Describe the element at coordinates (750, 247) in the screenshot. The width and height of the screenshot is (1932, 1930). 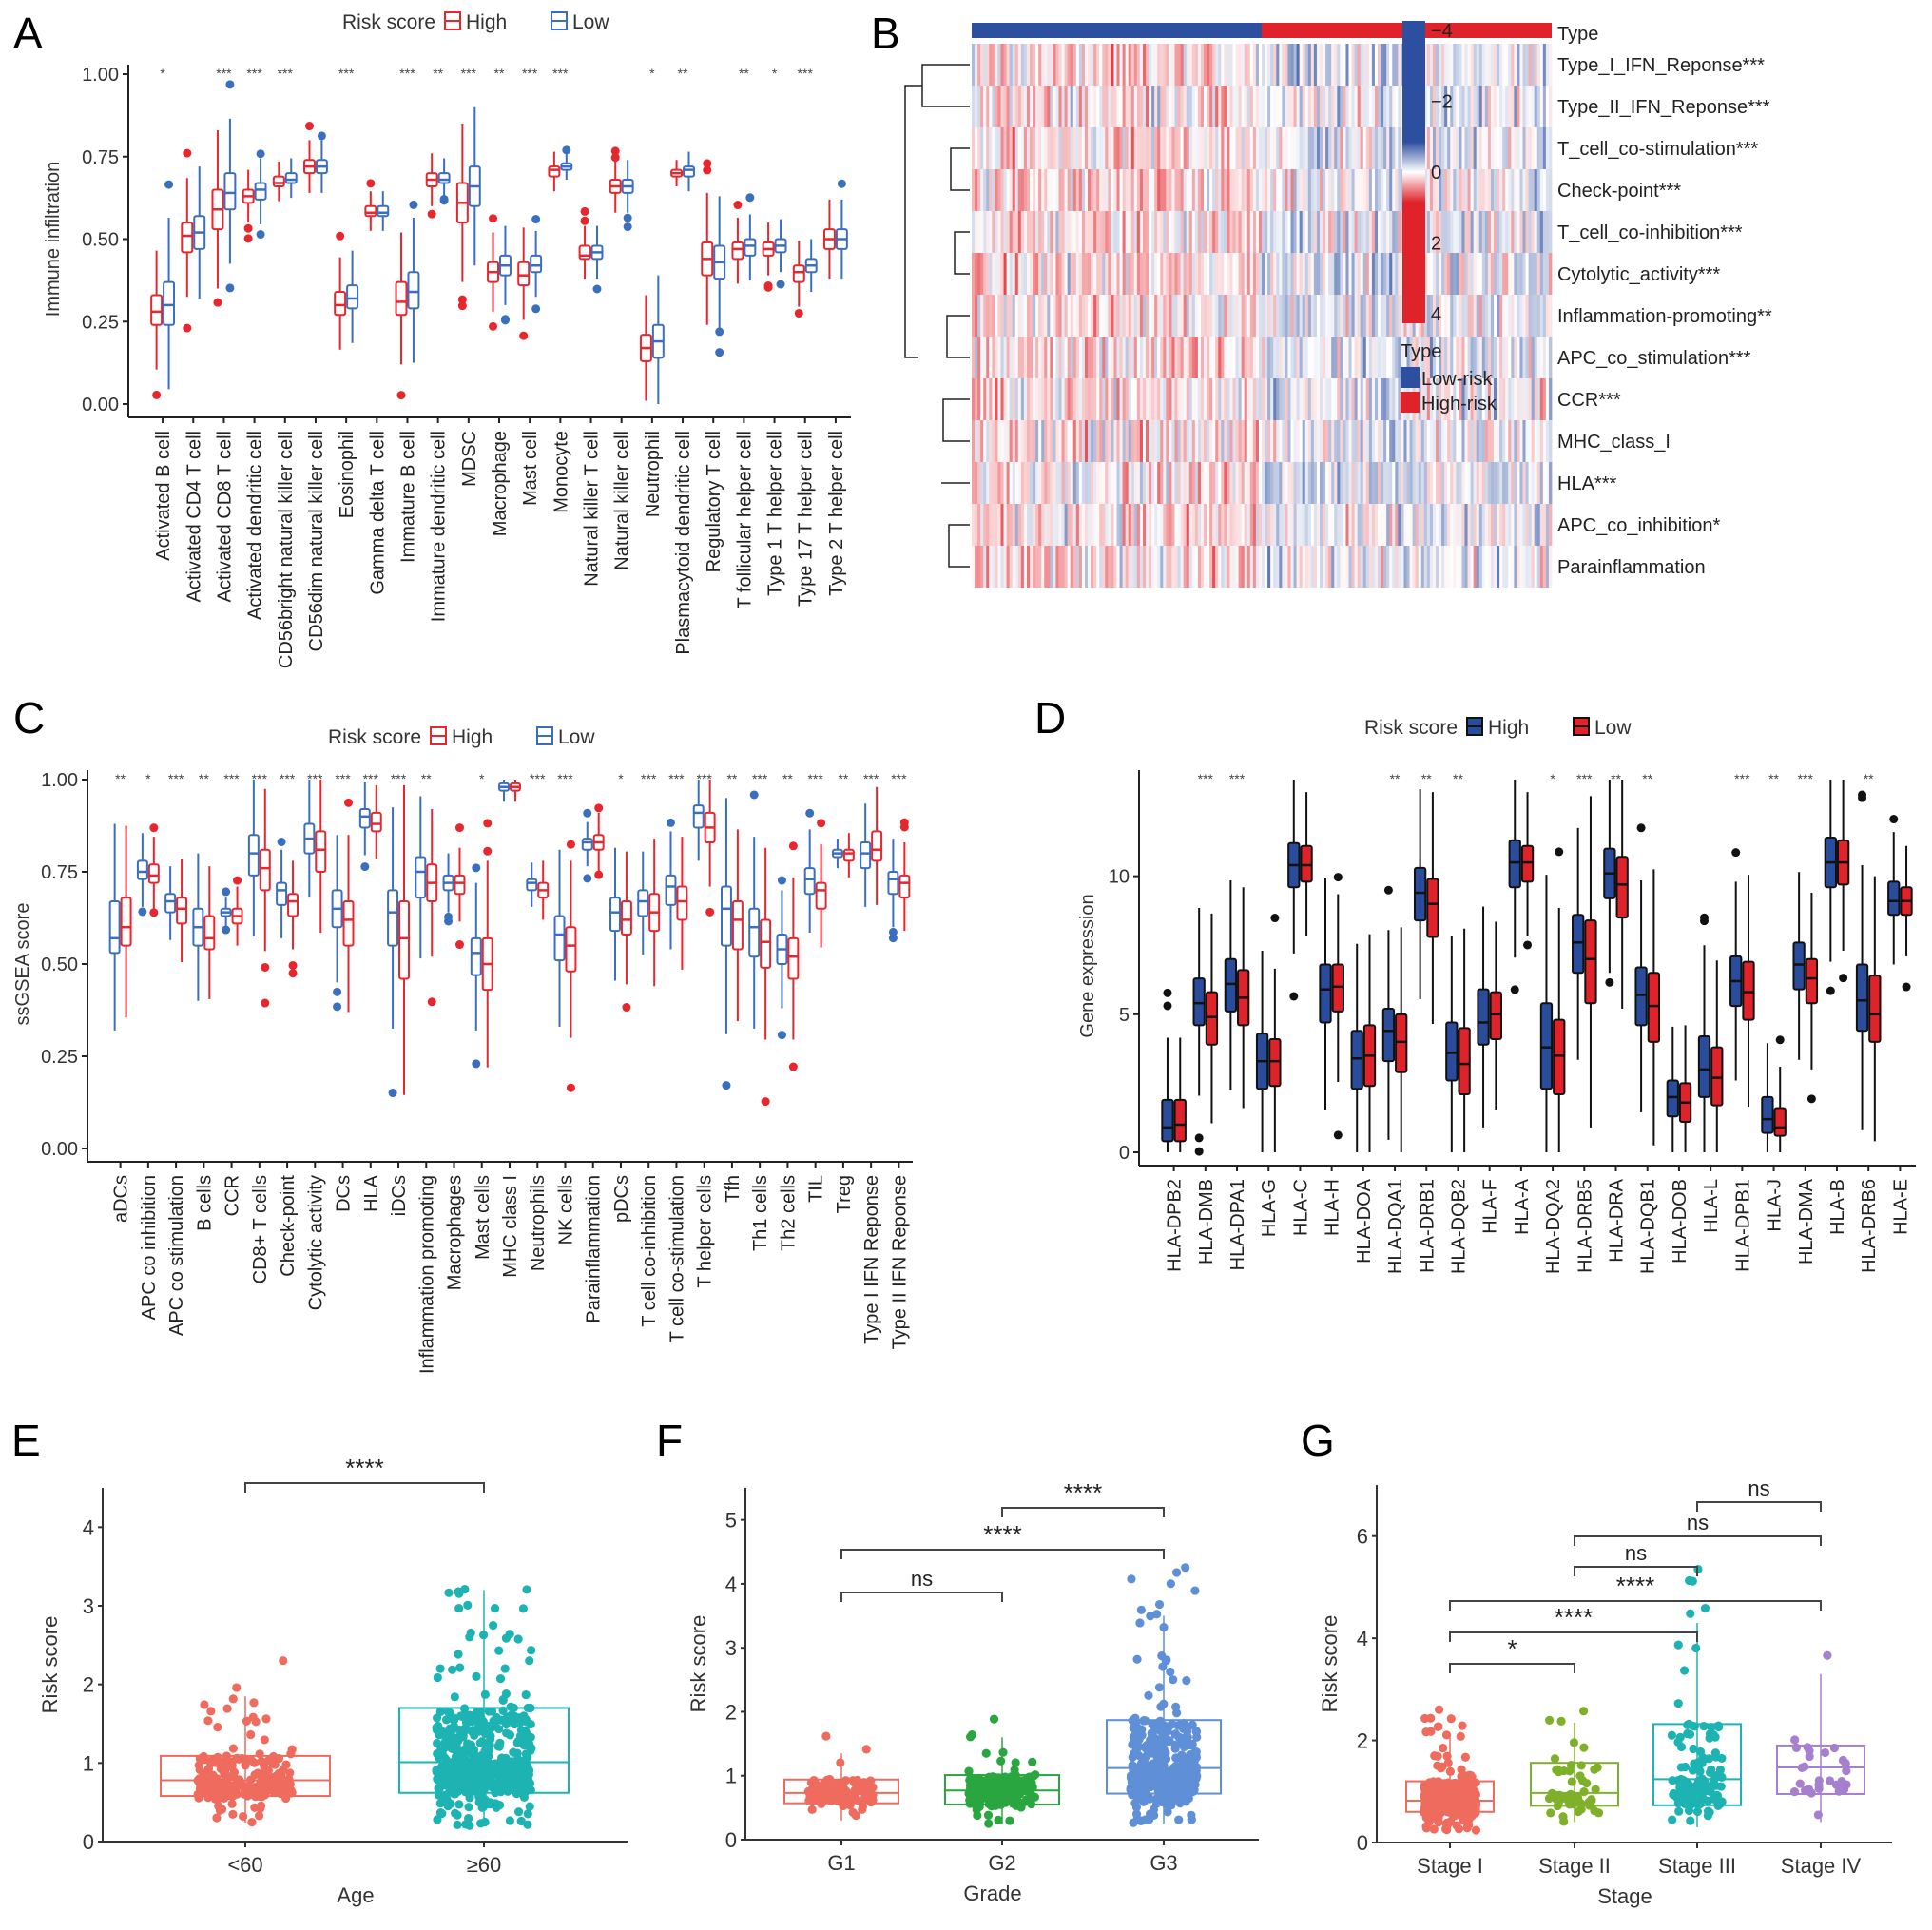
I see `box-low` at that location.